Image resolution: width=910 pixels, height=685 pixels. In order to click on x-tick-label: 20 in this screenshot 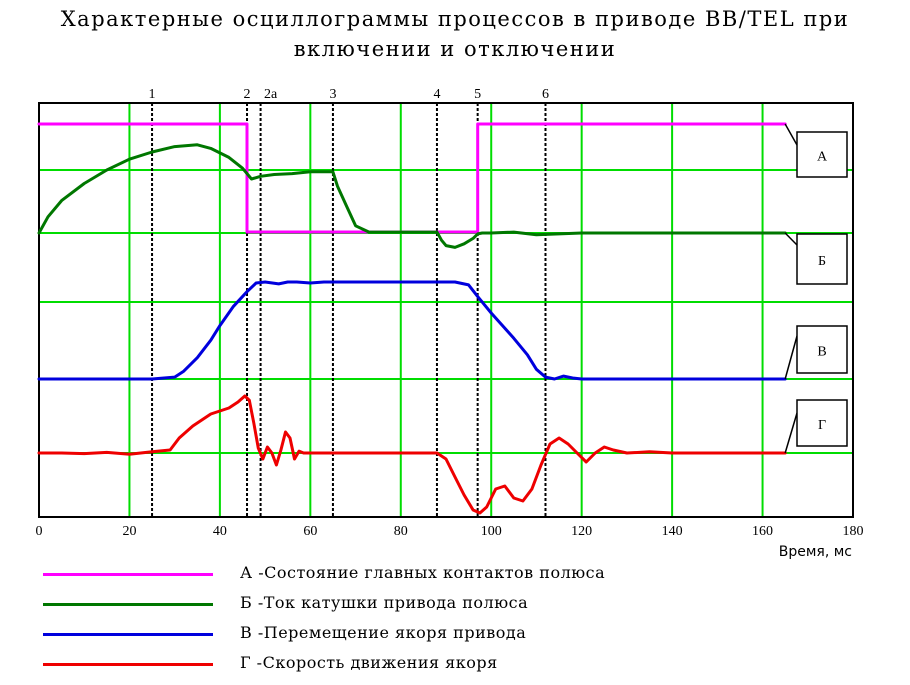, I will do `click(129, 531)`.